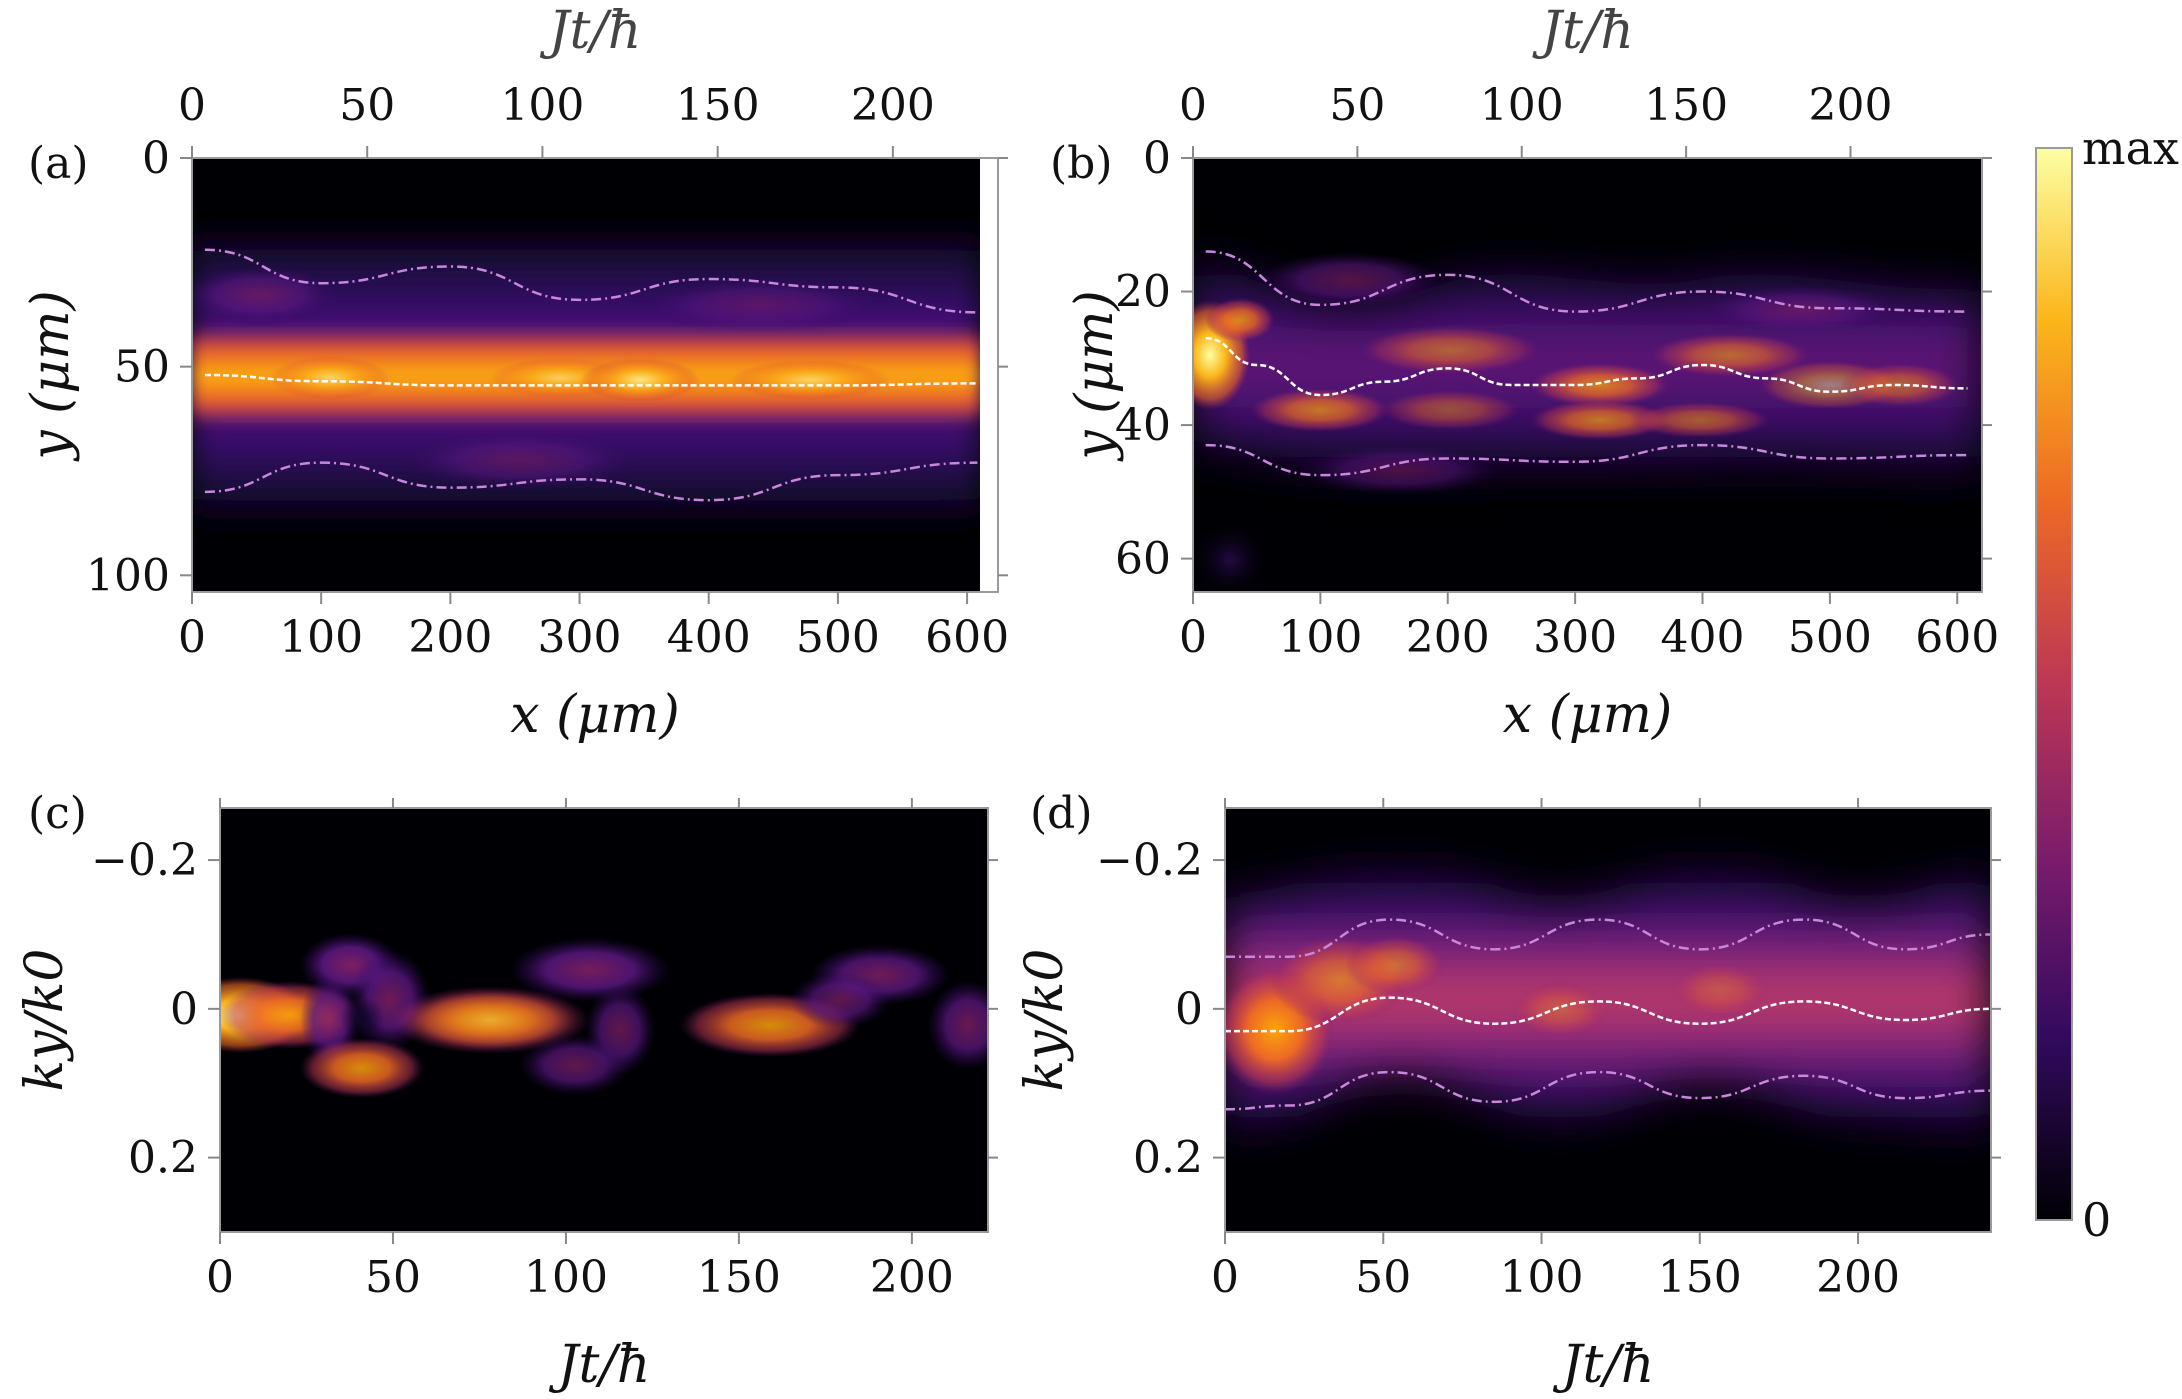  Describe the element at coordinates (2096, 1220) in the screenshot. I see `colorbar-min-label: 0` at that location.